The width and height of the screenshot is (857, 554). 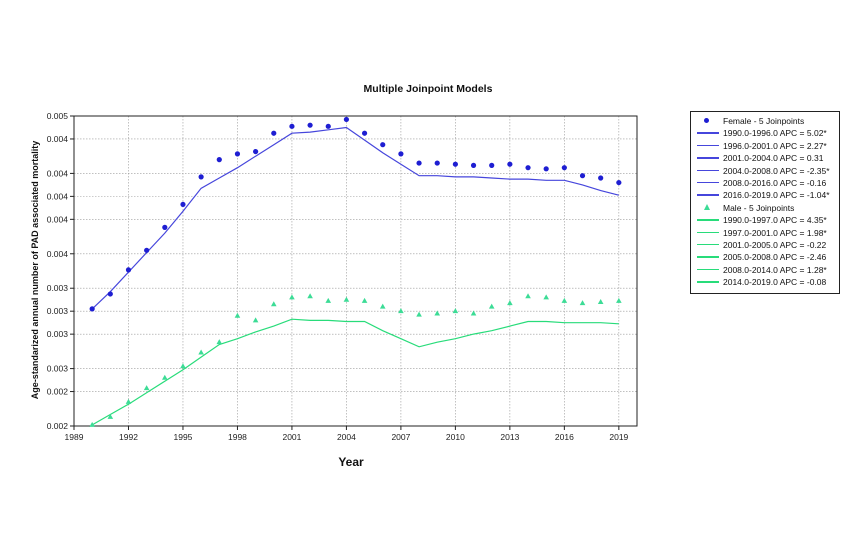 What do you see at coordinates (757, 158) in the screenshot?
I see `legend-item: 2001.0-2004.0 APC = 0.31` at bounding box center [757, 158].